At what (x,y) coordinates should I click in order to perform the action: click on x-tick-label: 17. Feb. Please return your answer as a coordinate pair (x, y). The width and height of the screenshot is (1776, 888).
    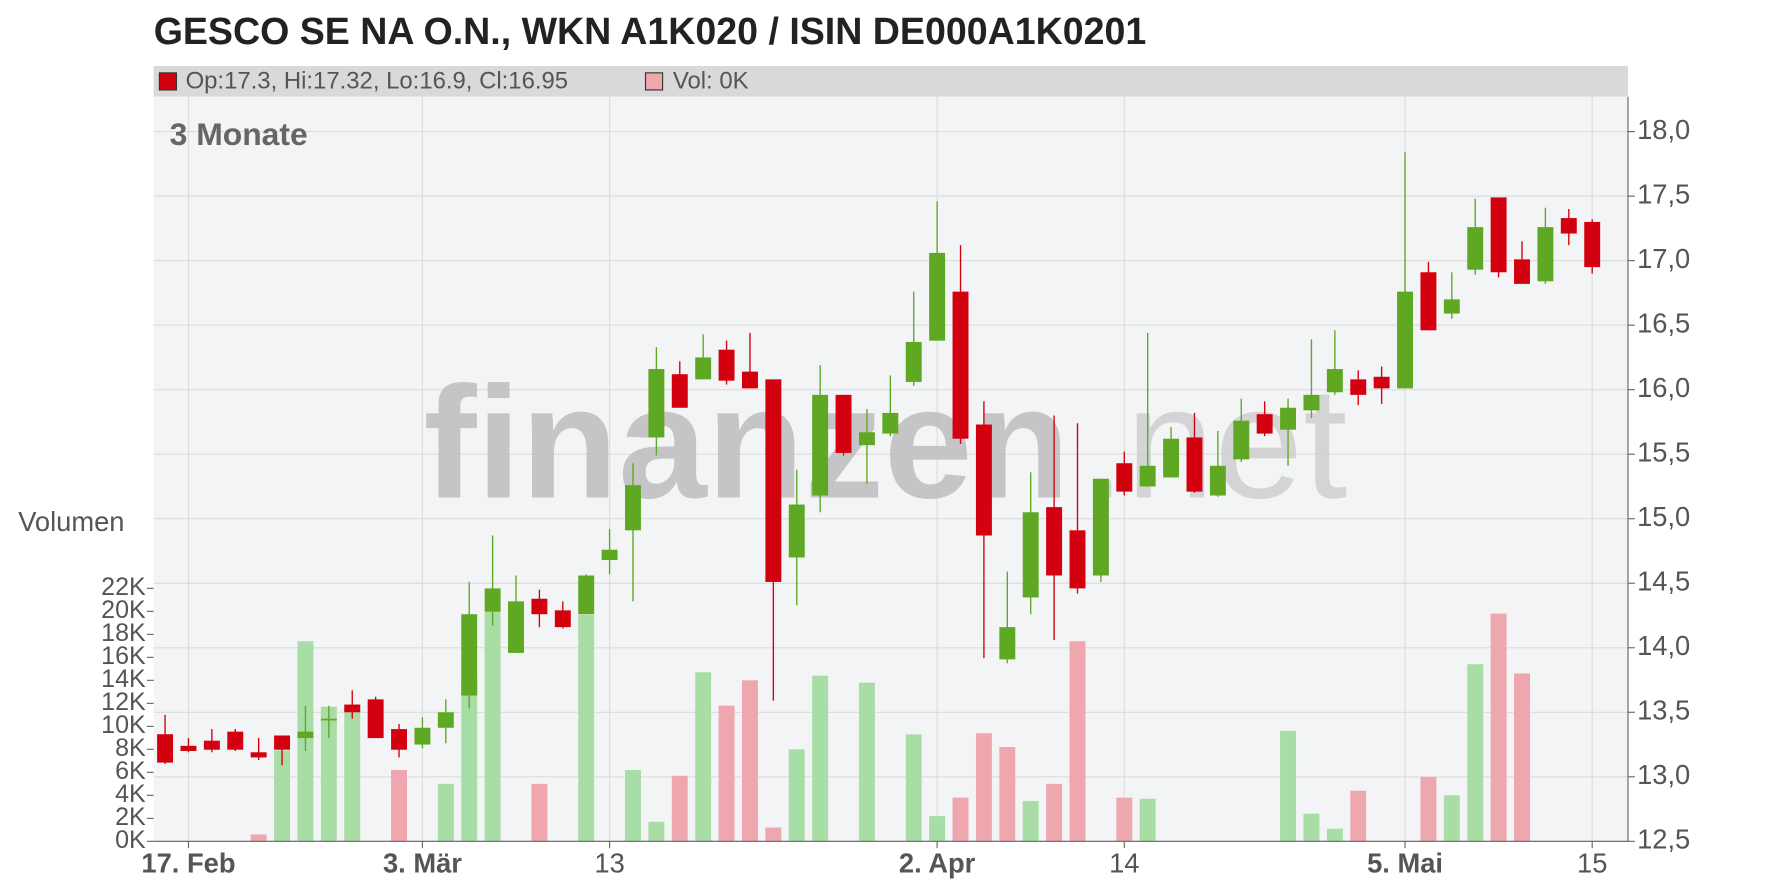
    Looking at the image, I should click on (188, 862).